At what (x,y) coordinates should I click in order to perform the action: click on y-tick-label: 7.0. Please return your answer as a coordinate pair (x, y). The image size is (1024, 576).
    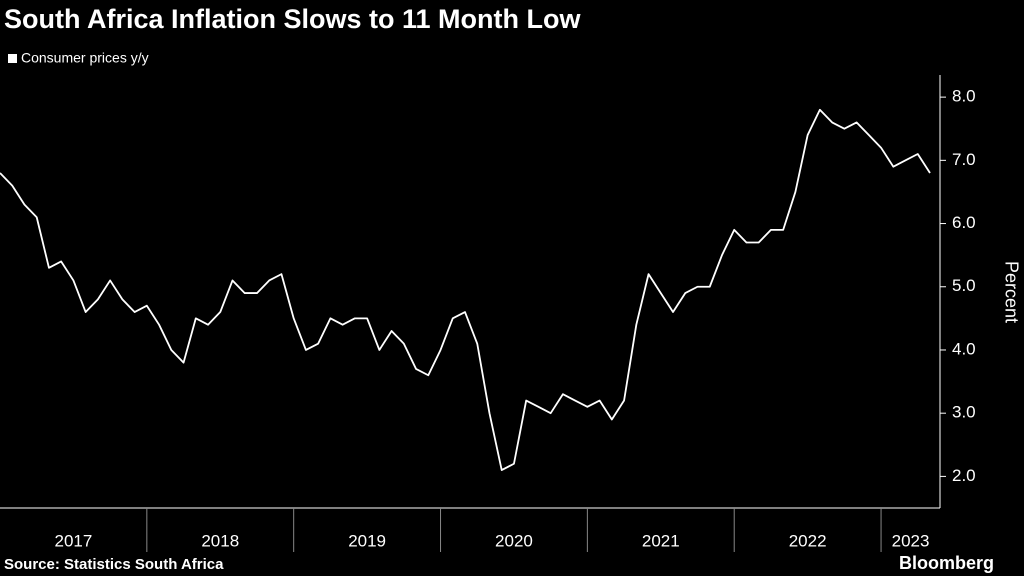
    Looking at the image, I should click on (964, 159).